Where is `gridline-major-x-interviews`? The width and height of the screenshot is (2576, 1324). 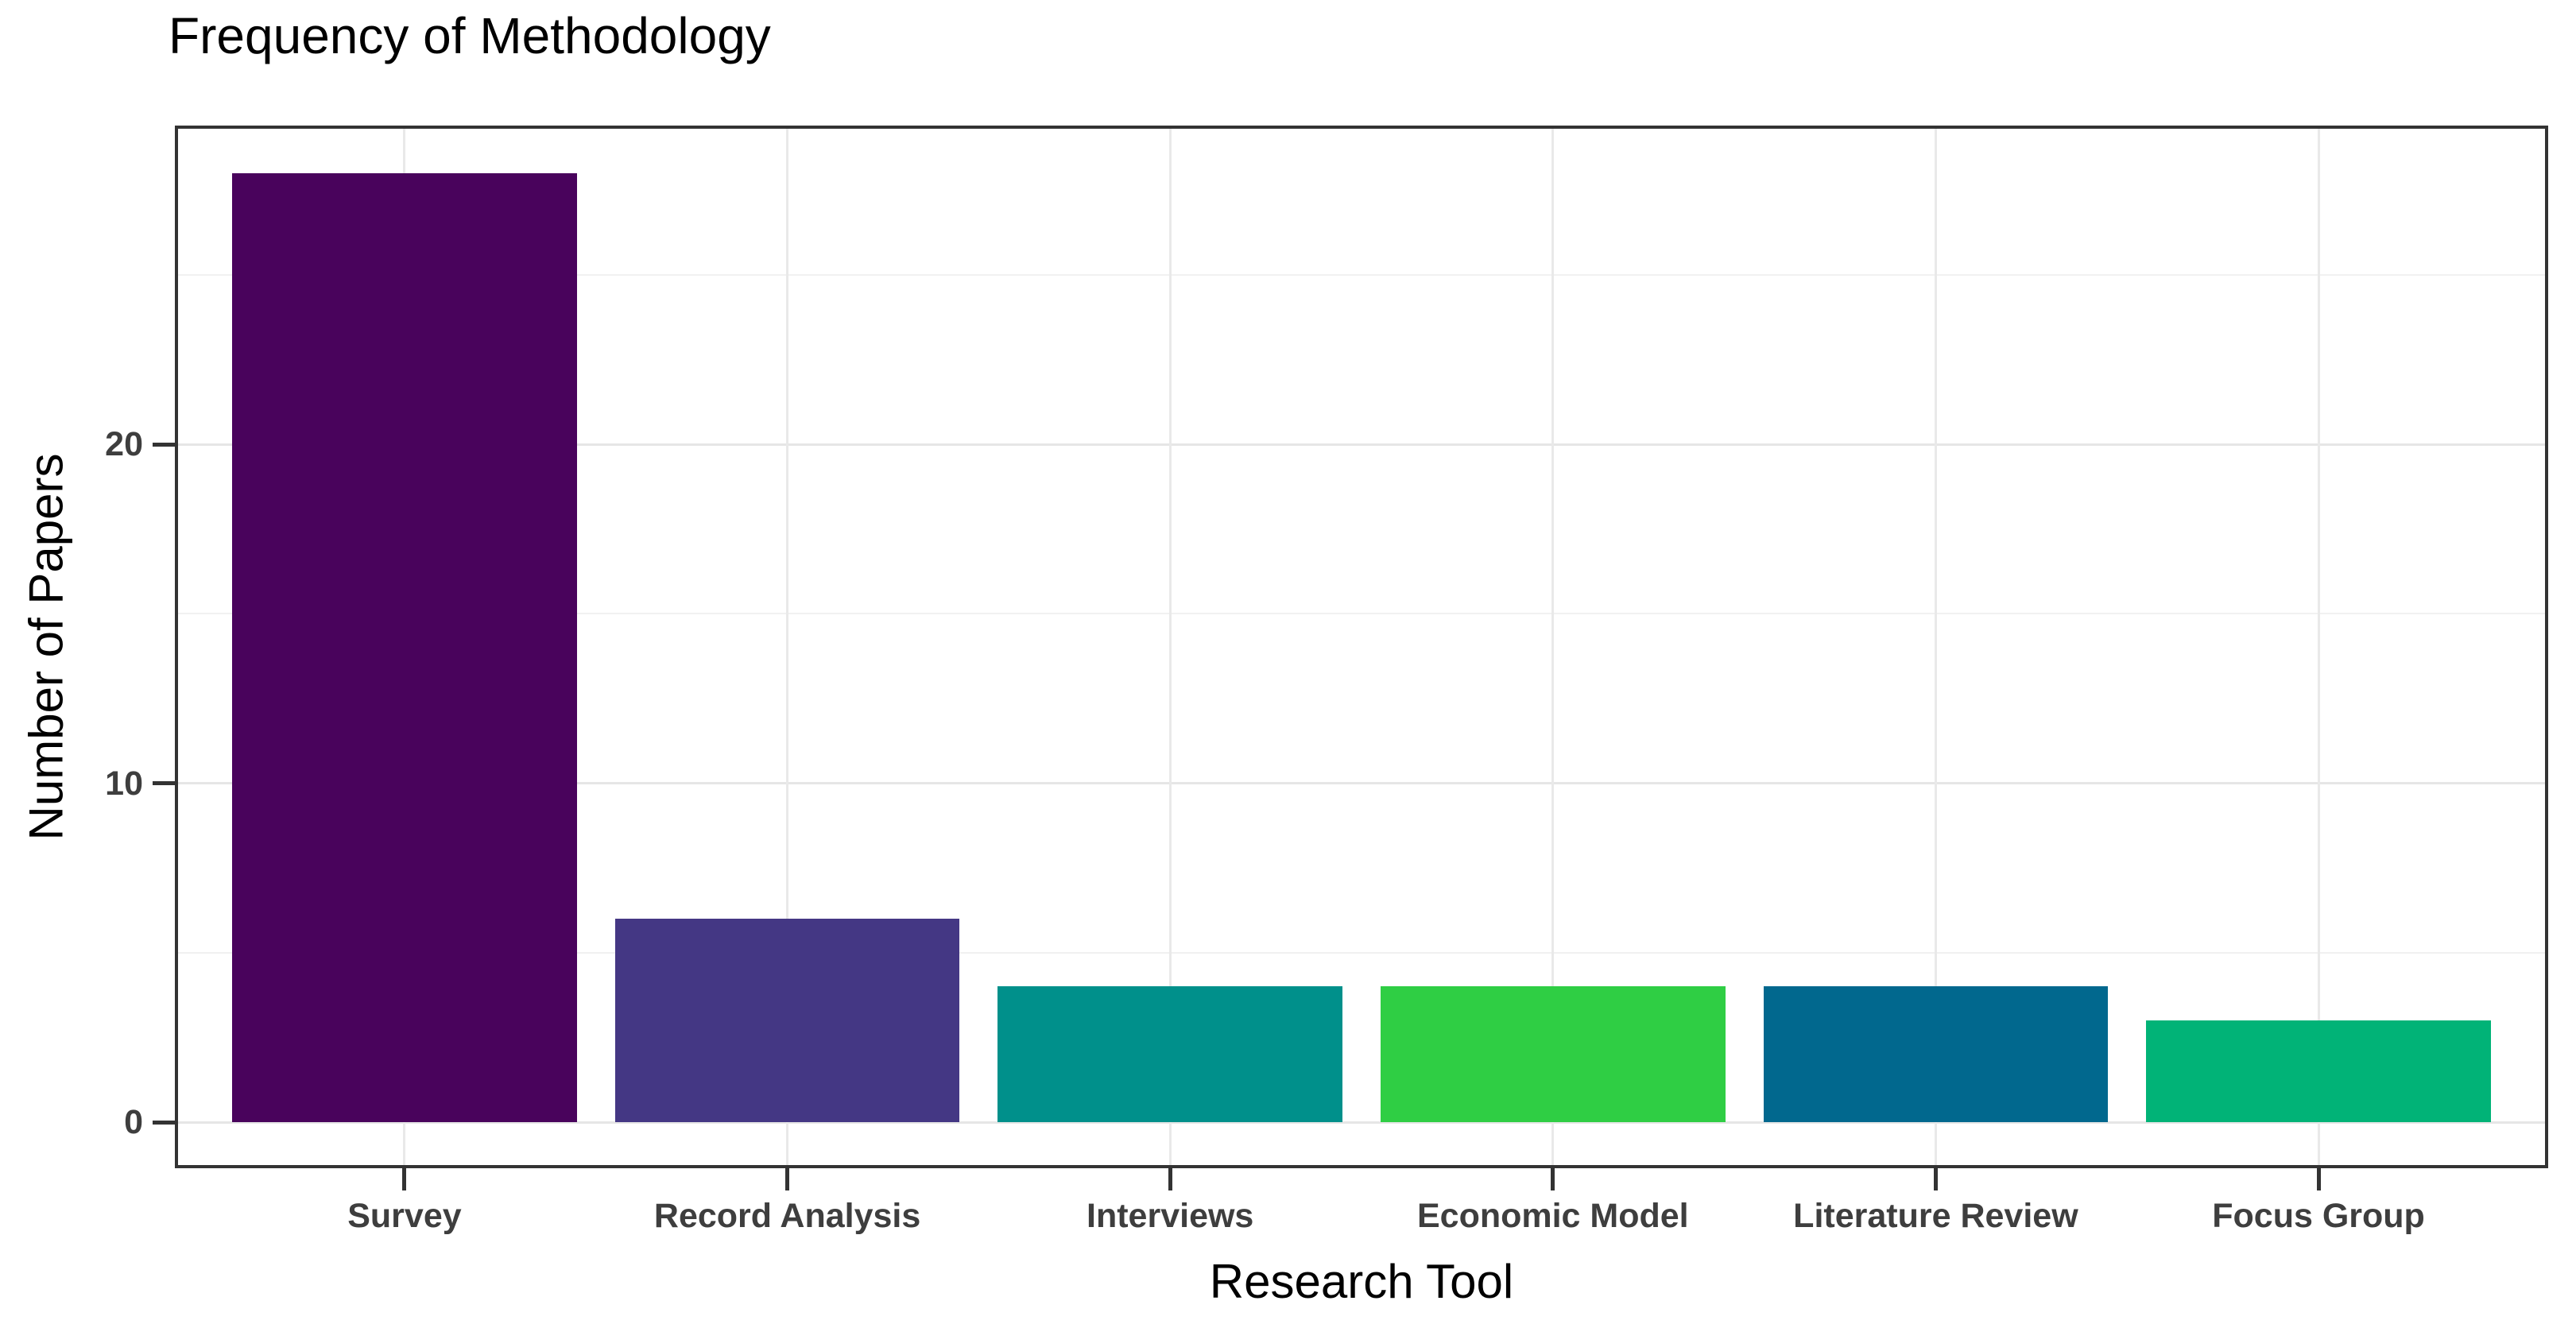 gridline-major-x-interviews is located at coordinates (1170, 647).